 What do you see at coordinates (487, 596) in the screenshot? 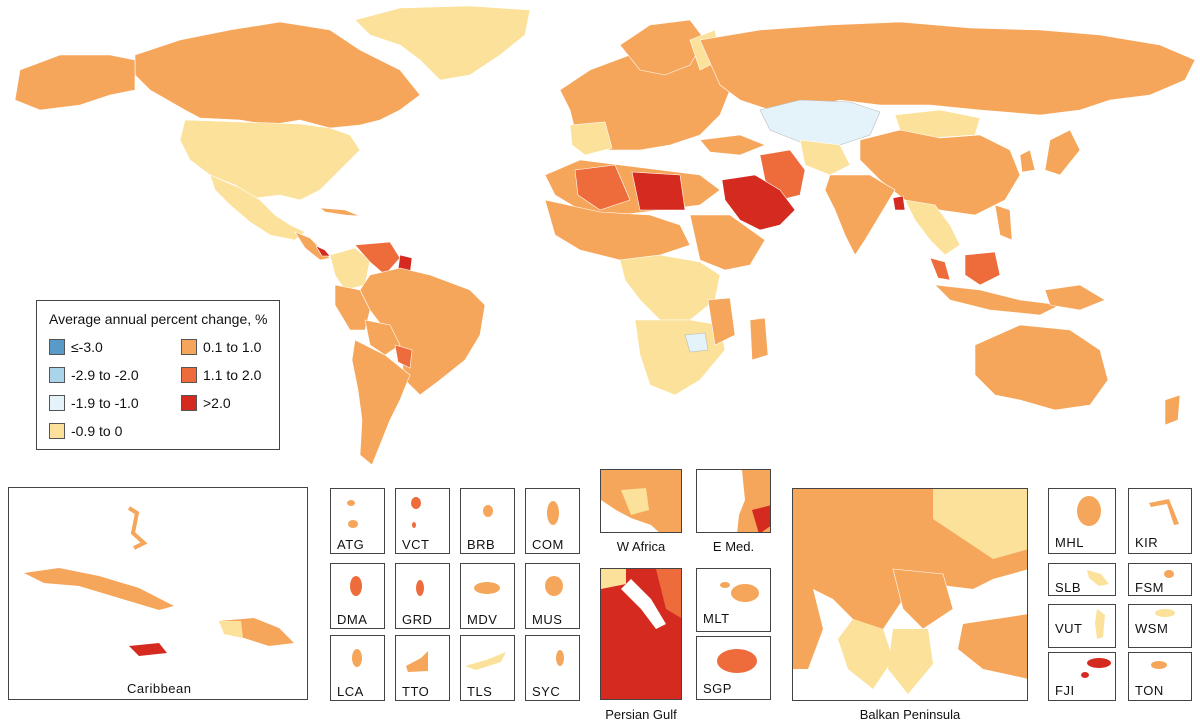
I see `inset-mdv: MDV` at bounding box center [487, 596].